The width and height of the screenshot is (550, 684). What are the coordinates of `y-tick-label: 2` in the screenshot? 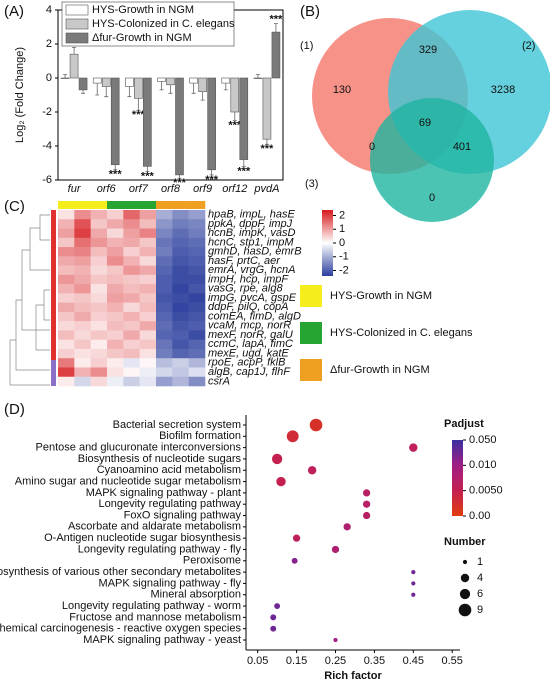 It's located at (49, 44).